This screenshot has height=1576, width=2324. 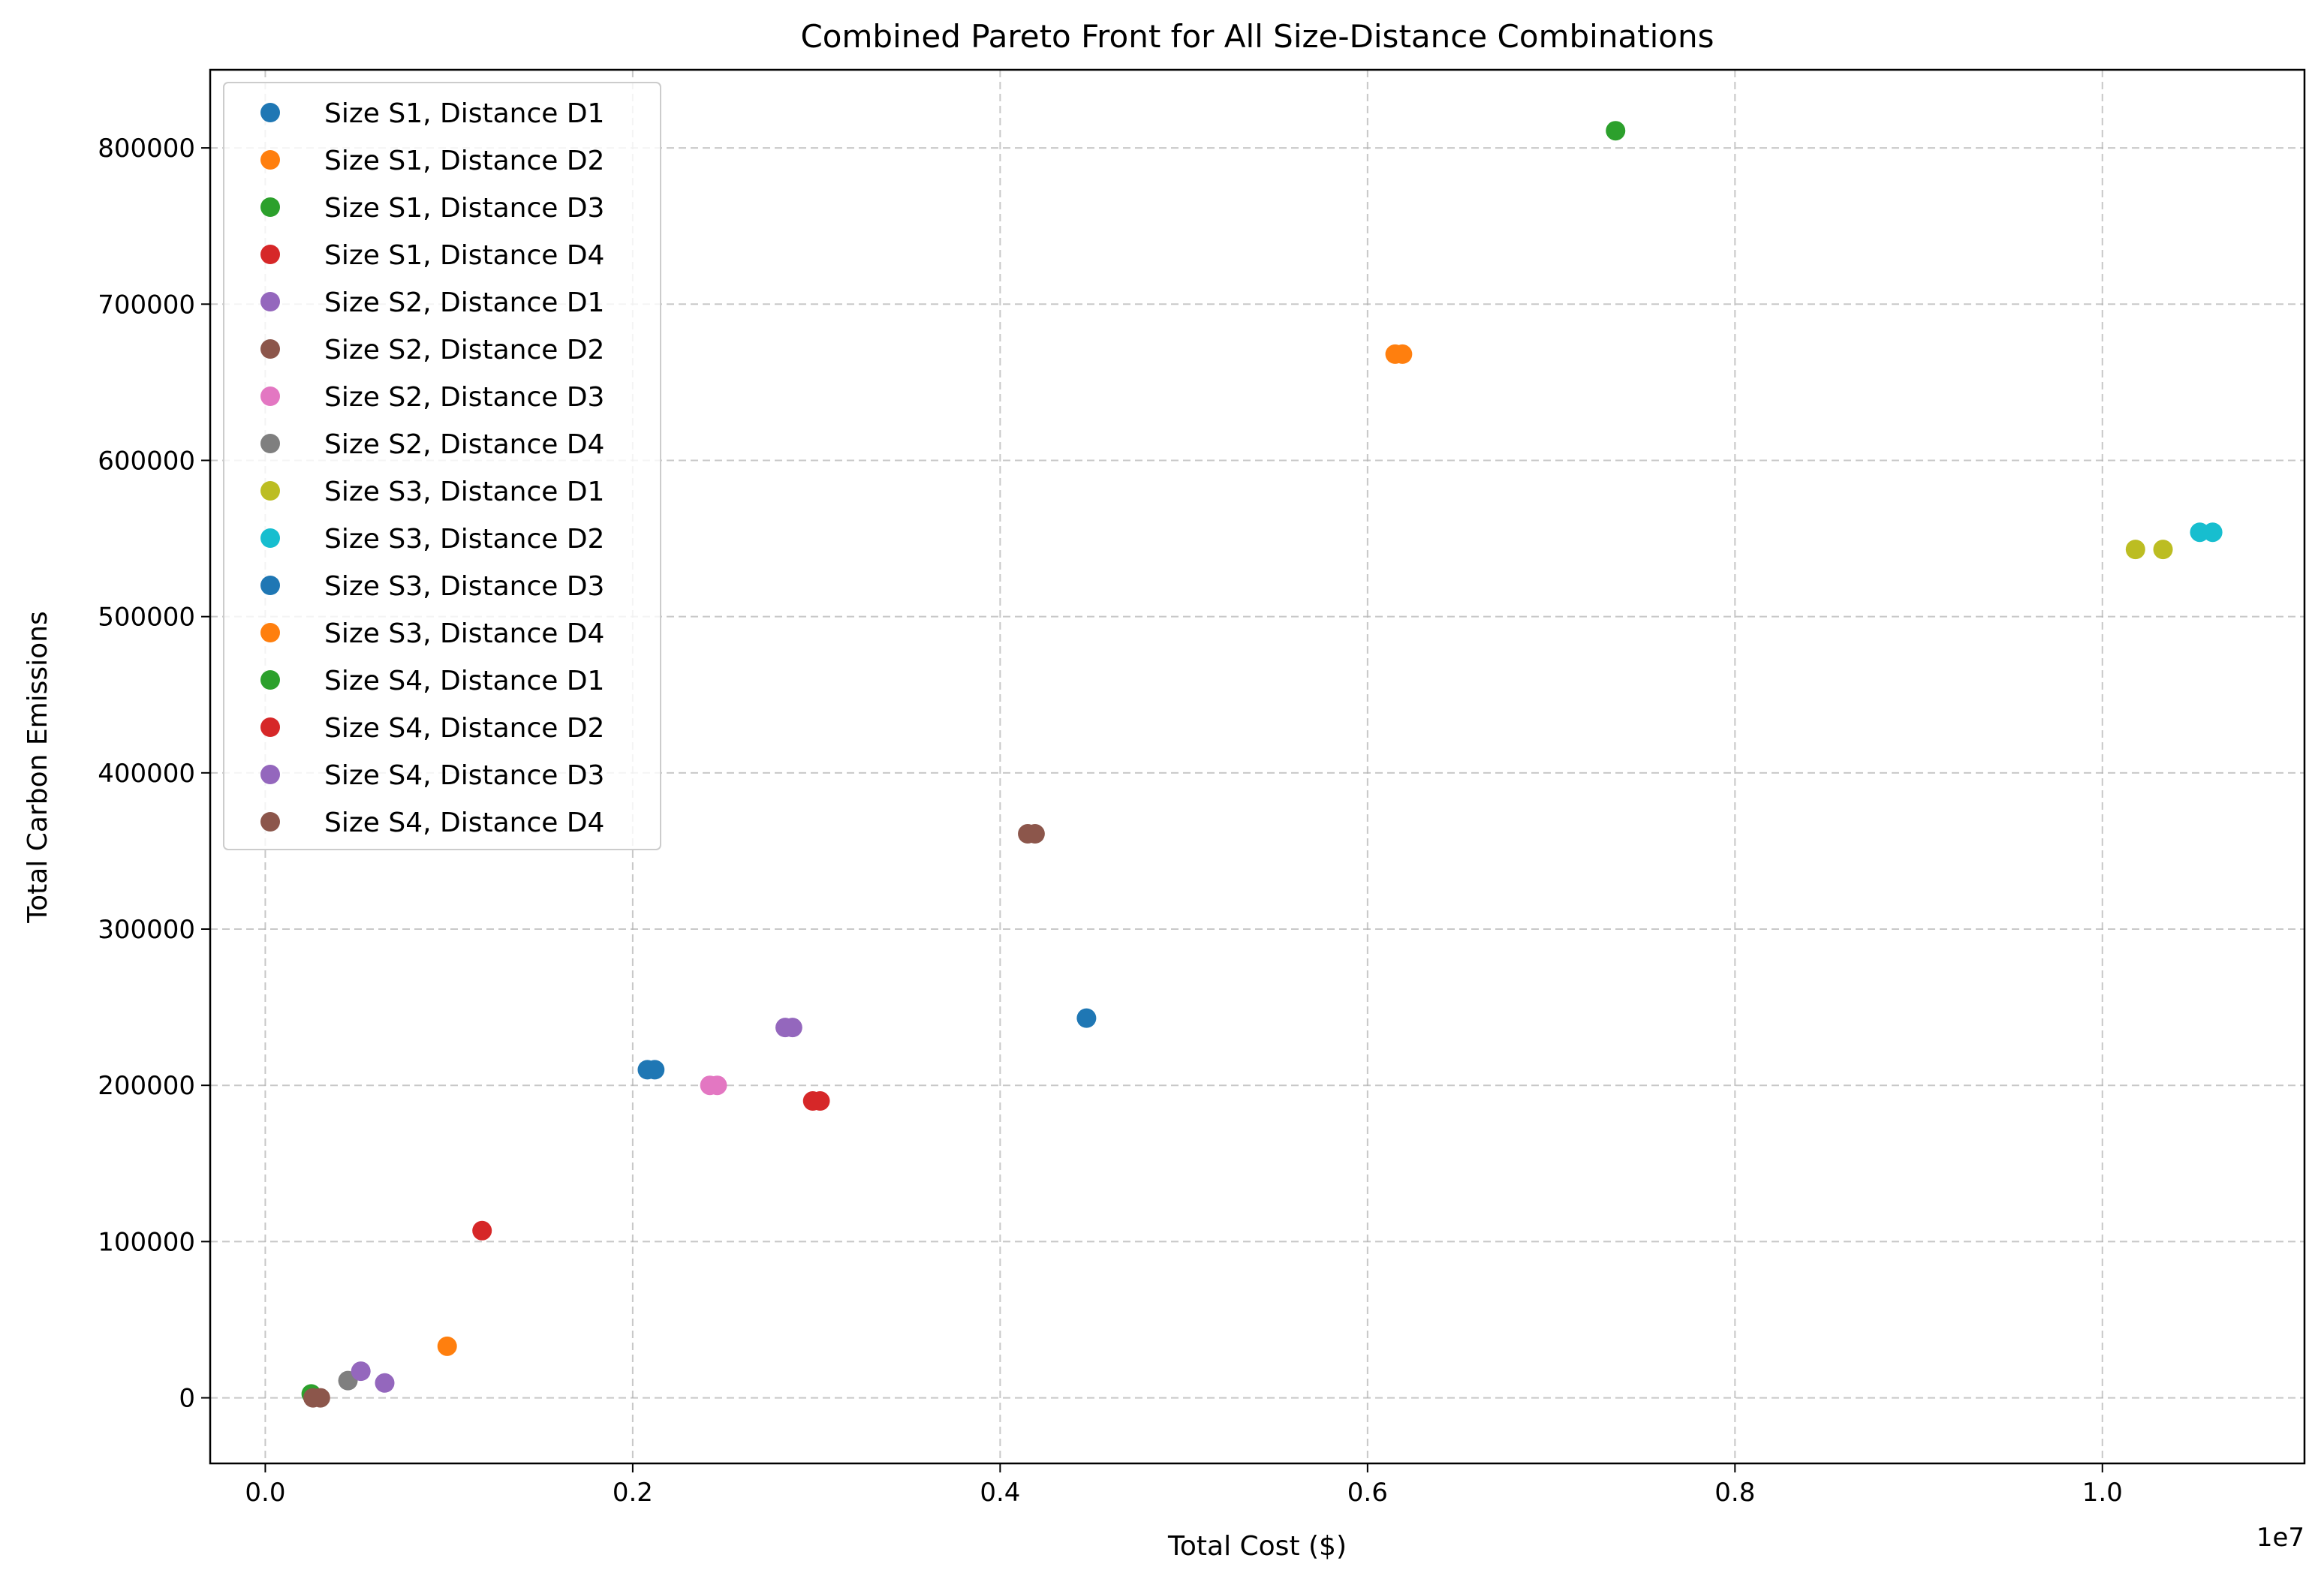 I want to click on y-tick-label: 600000, so click(x=146, y=461).